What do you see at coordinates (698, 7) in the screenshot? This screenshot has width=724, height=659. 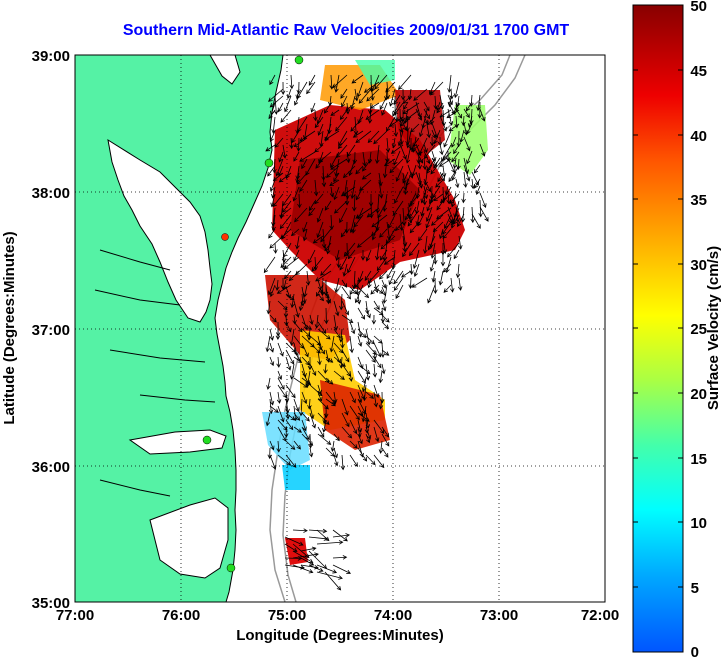 I see `colorbar-tick-label: 50` at bounding box center [698, 7].